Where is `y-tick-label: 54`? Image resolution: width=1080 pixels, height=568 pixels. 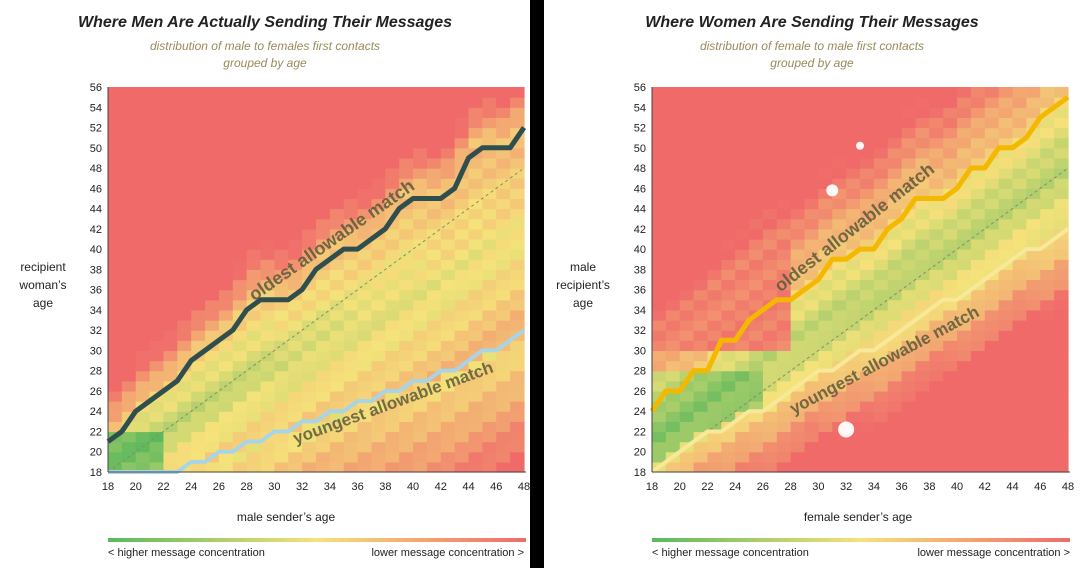
y-tick-label: 54 is located at coordinates (96, 108).